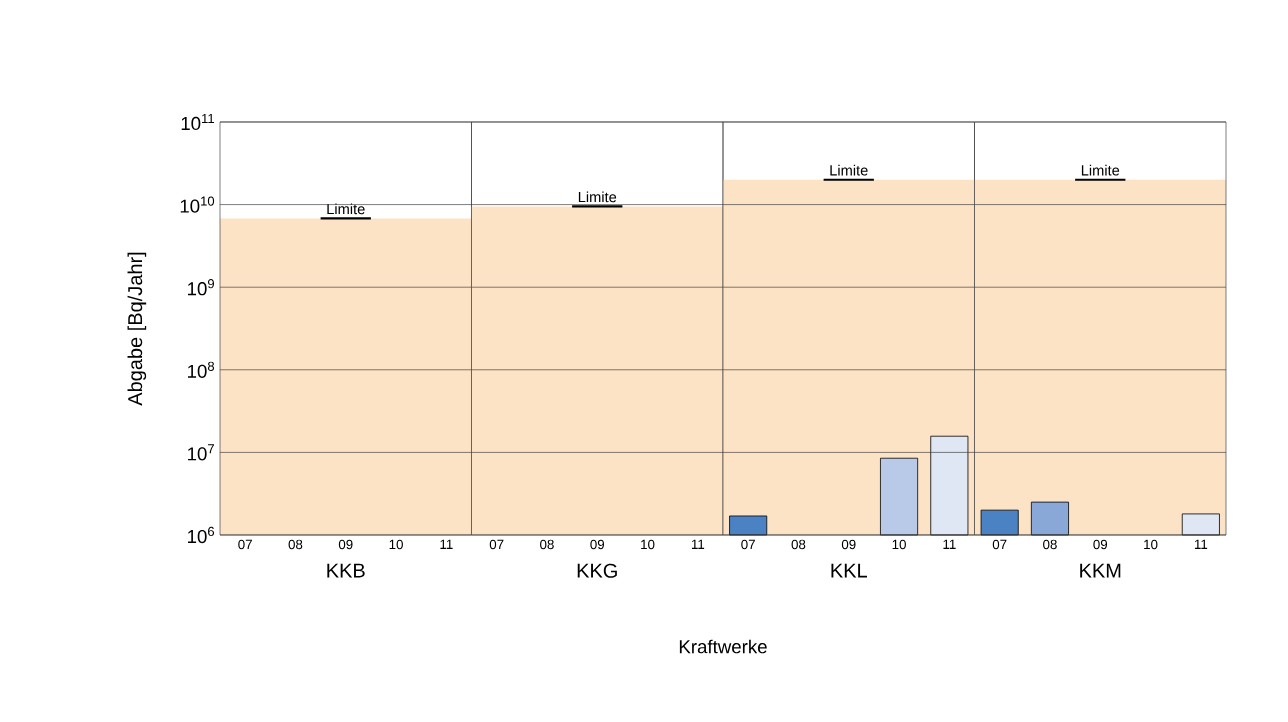 The image size is (1288, 722). Describe the element at coordinates (1100, 570) in the screenshot. I see `x-axis-title: KKM` at that location.